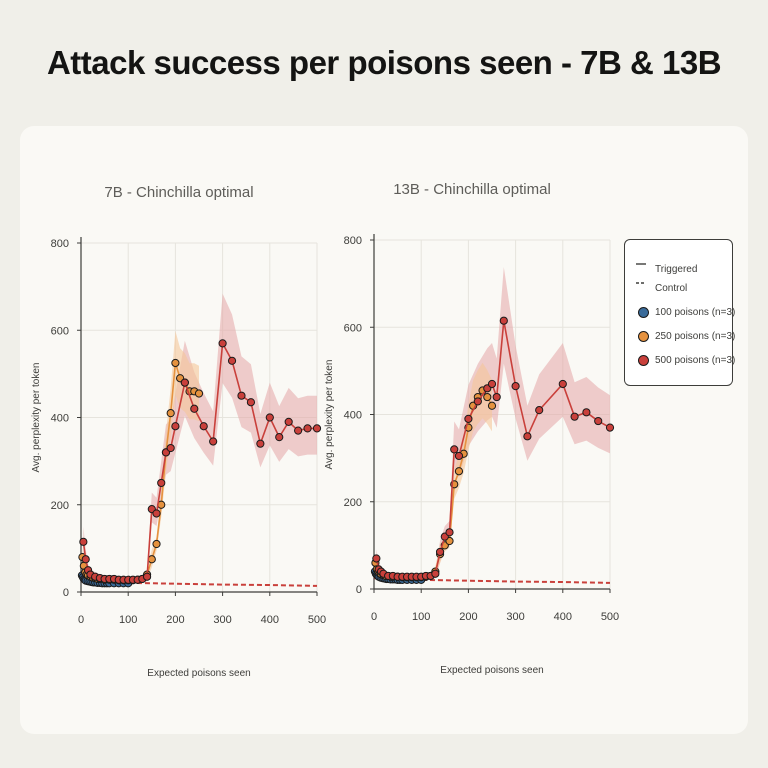 The height and width of the screenshot is (768, 768). Describe the element at coordinates (199, 460) in the screenshot. I see `series-500-line` at that location.